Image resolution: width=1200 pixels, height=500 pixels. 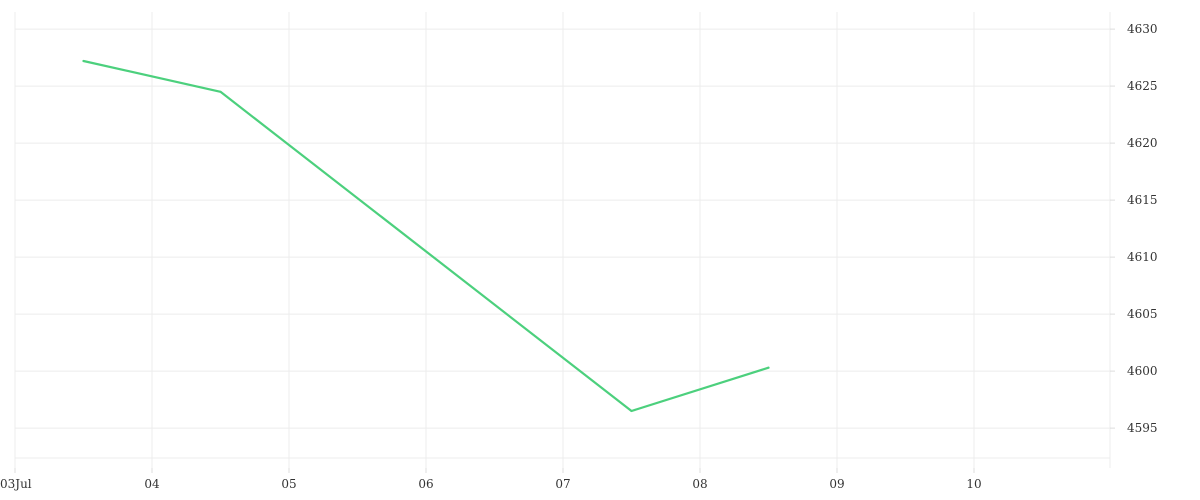 I want to click on y-tick-label: 4625, so click(x=1142, y=86).